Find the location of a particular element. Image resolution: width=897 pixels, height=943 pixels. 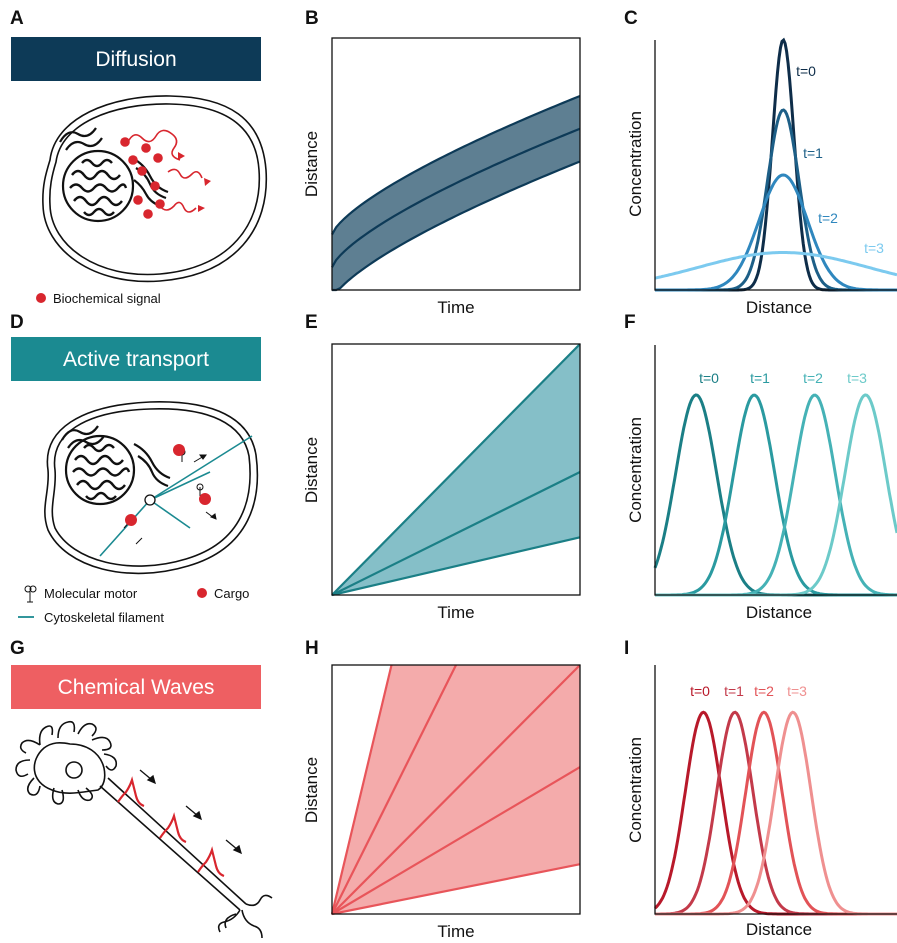

active-transport-banner is located at coordinates (136, 359).